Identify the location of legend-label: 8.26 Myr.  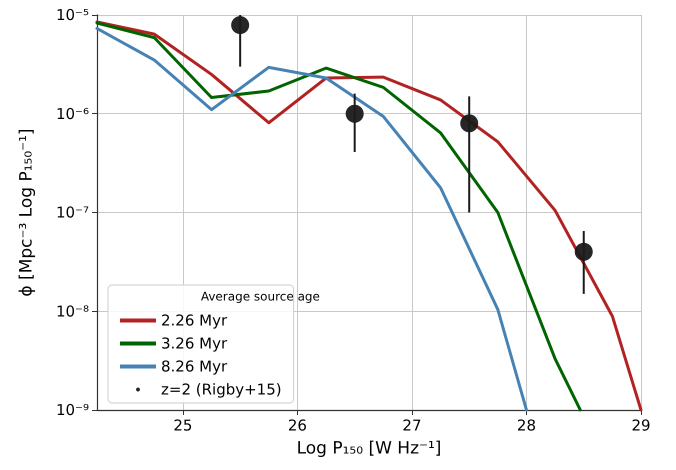
(194, 367).